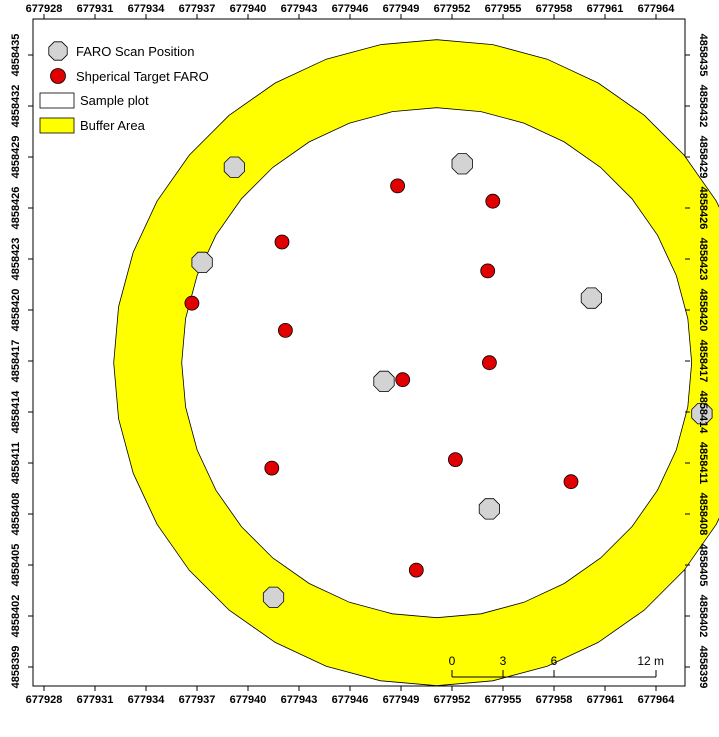 Image resolution: width=719 pixels, height=737 pixels. Describe the element at coordinates (554, 661) in the screenshot. I see `scale-label-6: 6` at that location.